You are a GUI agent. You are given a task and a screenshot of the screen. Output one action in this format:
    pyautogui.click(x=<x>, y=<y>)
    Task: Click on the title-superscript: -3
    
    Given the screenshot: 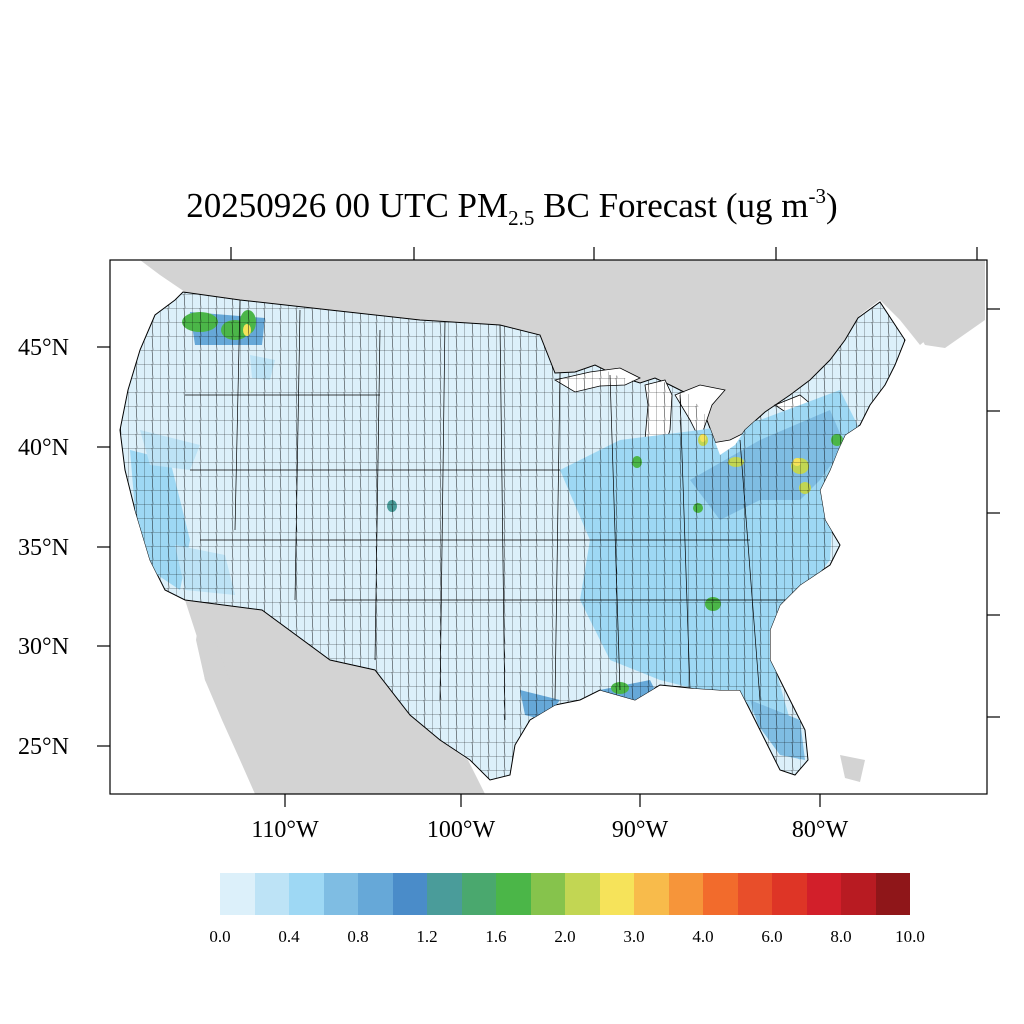 What is the action you would take?
    pyautogui.click(x=817, y=196)
    